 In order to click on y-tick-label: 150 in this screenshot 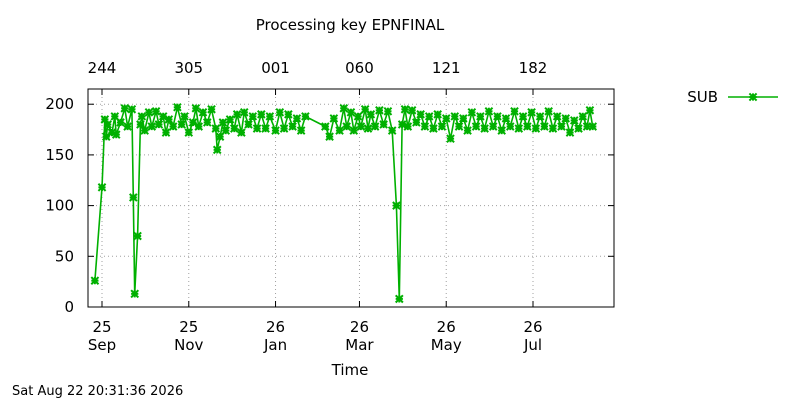, I will do `click(59, 155)`.